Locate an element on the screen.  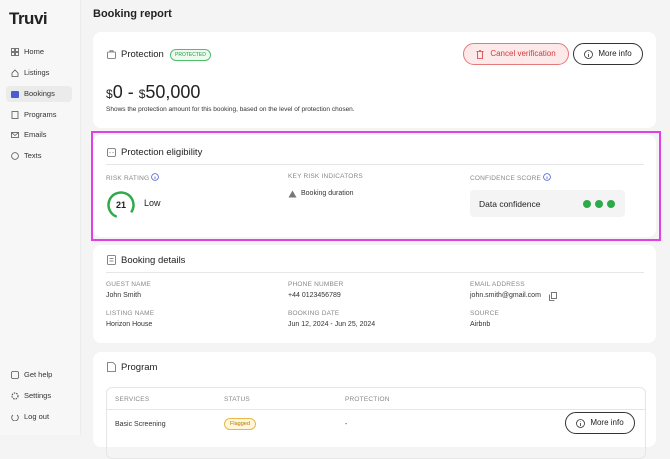
logo: Truvi is located at coordinates (28, 18).